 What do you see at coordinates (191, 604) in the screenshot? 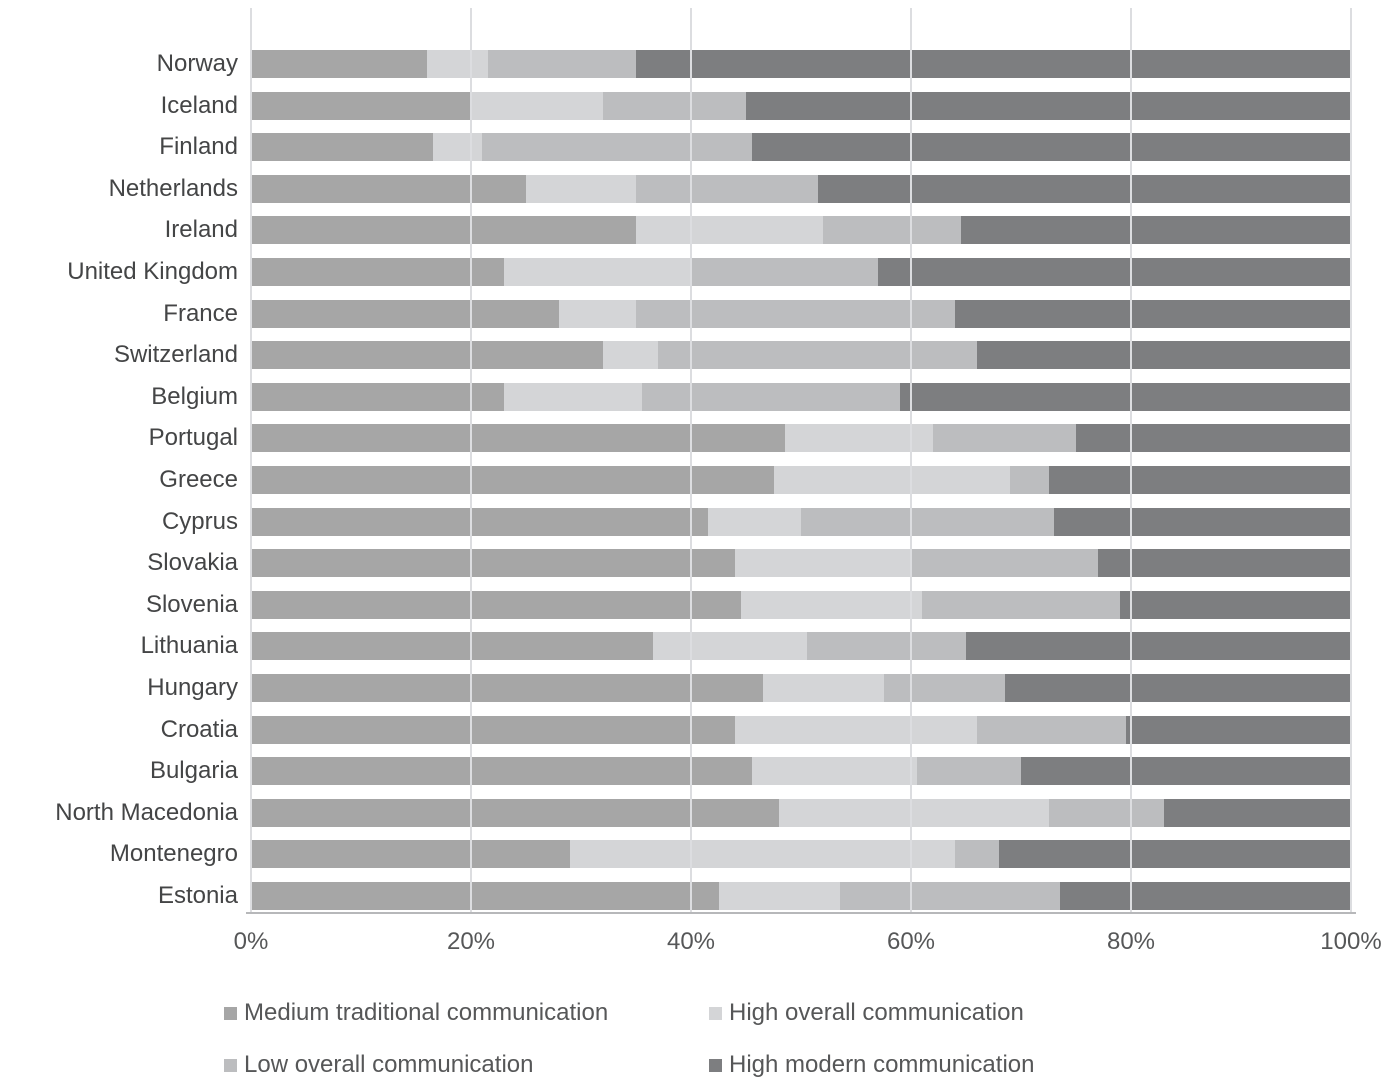
I see `category-label: Slovenia` at bounding box center [191, 604].